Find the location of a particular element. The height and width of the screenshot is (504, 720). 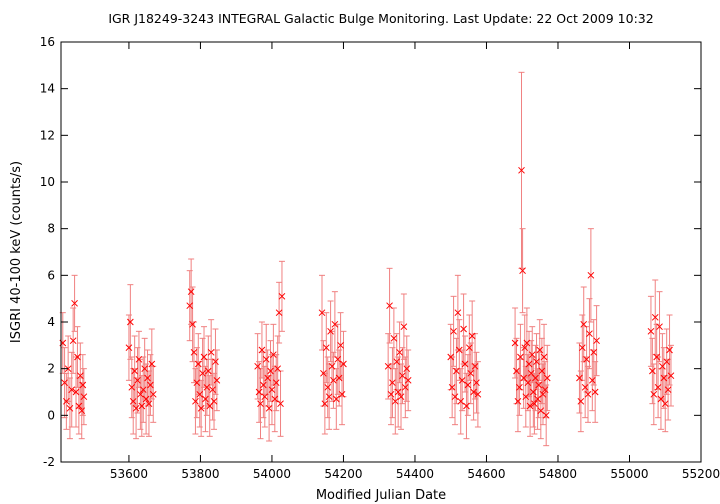

x-tick-label: 54200 is located at coordinates (343, 474).